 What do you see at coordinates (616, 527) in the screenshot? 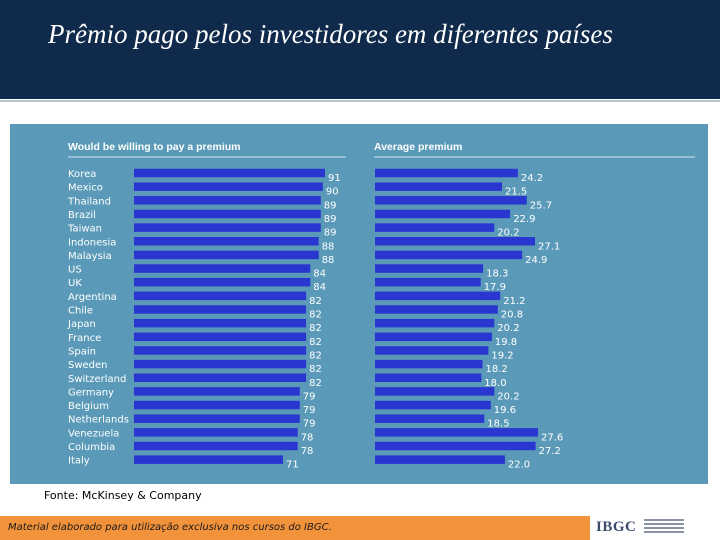
I see `logo-text: IBGC` at bounding box center [616, 527].